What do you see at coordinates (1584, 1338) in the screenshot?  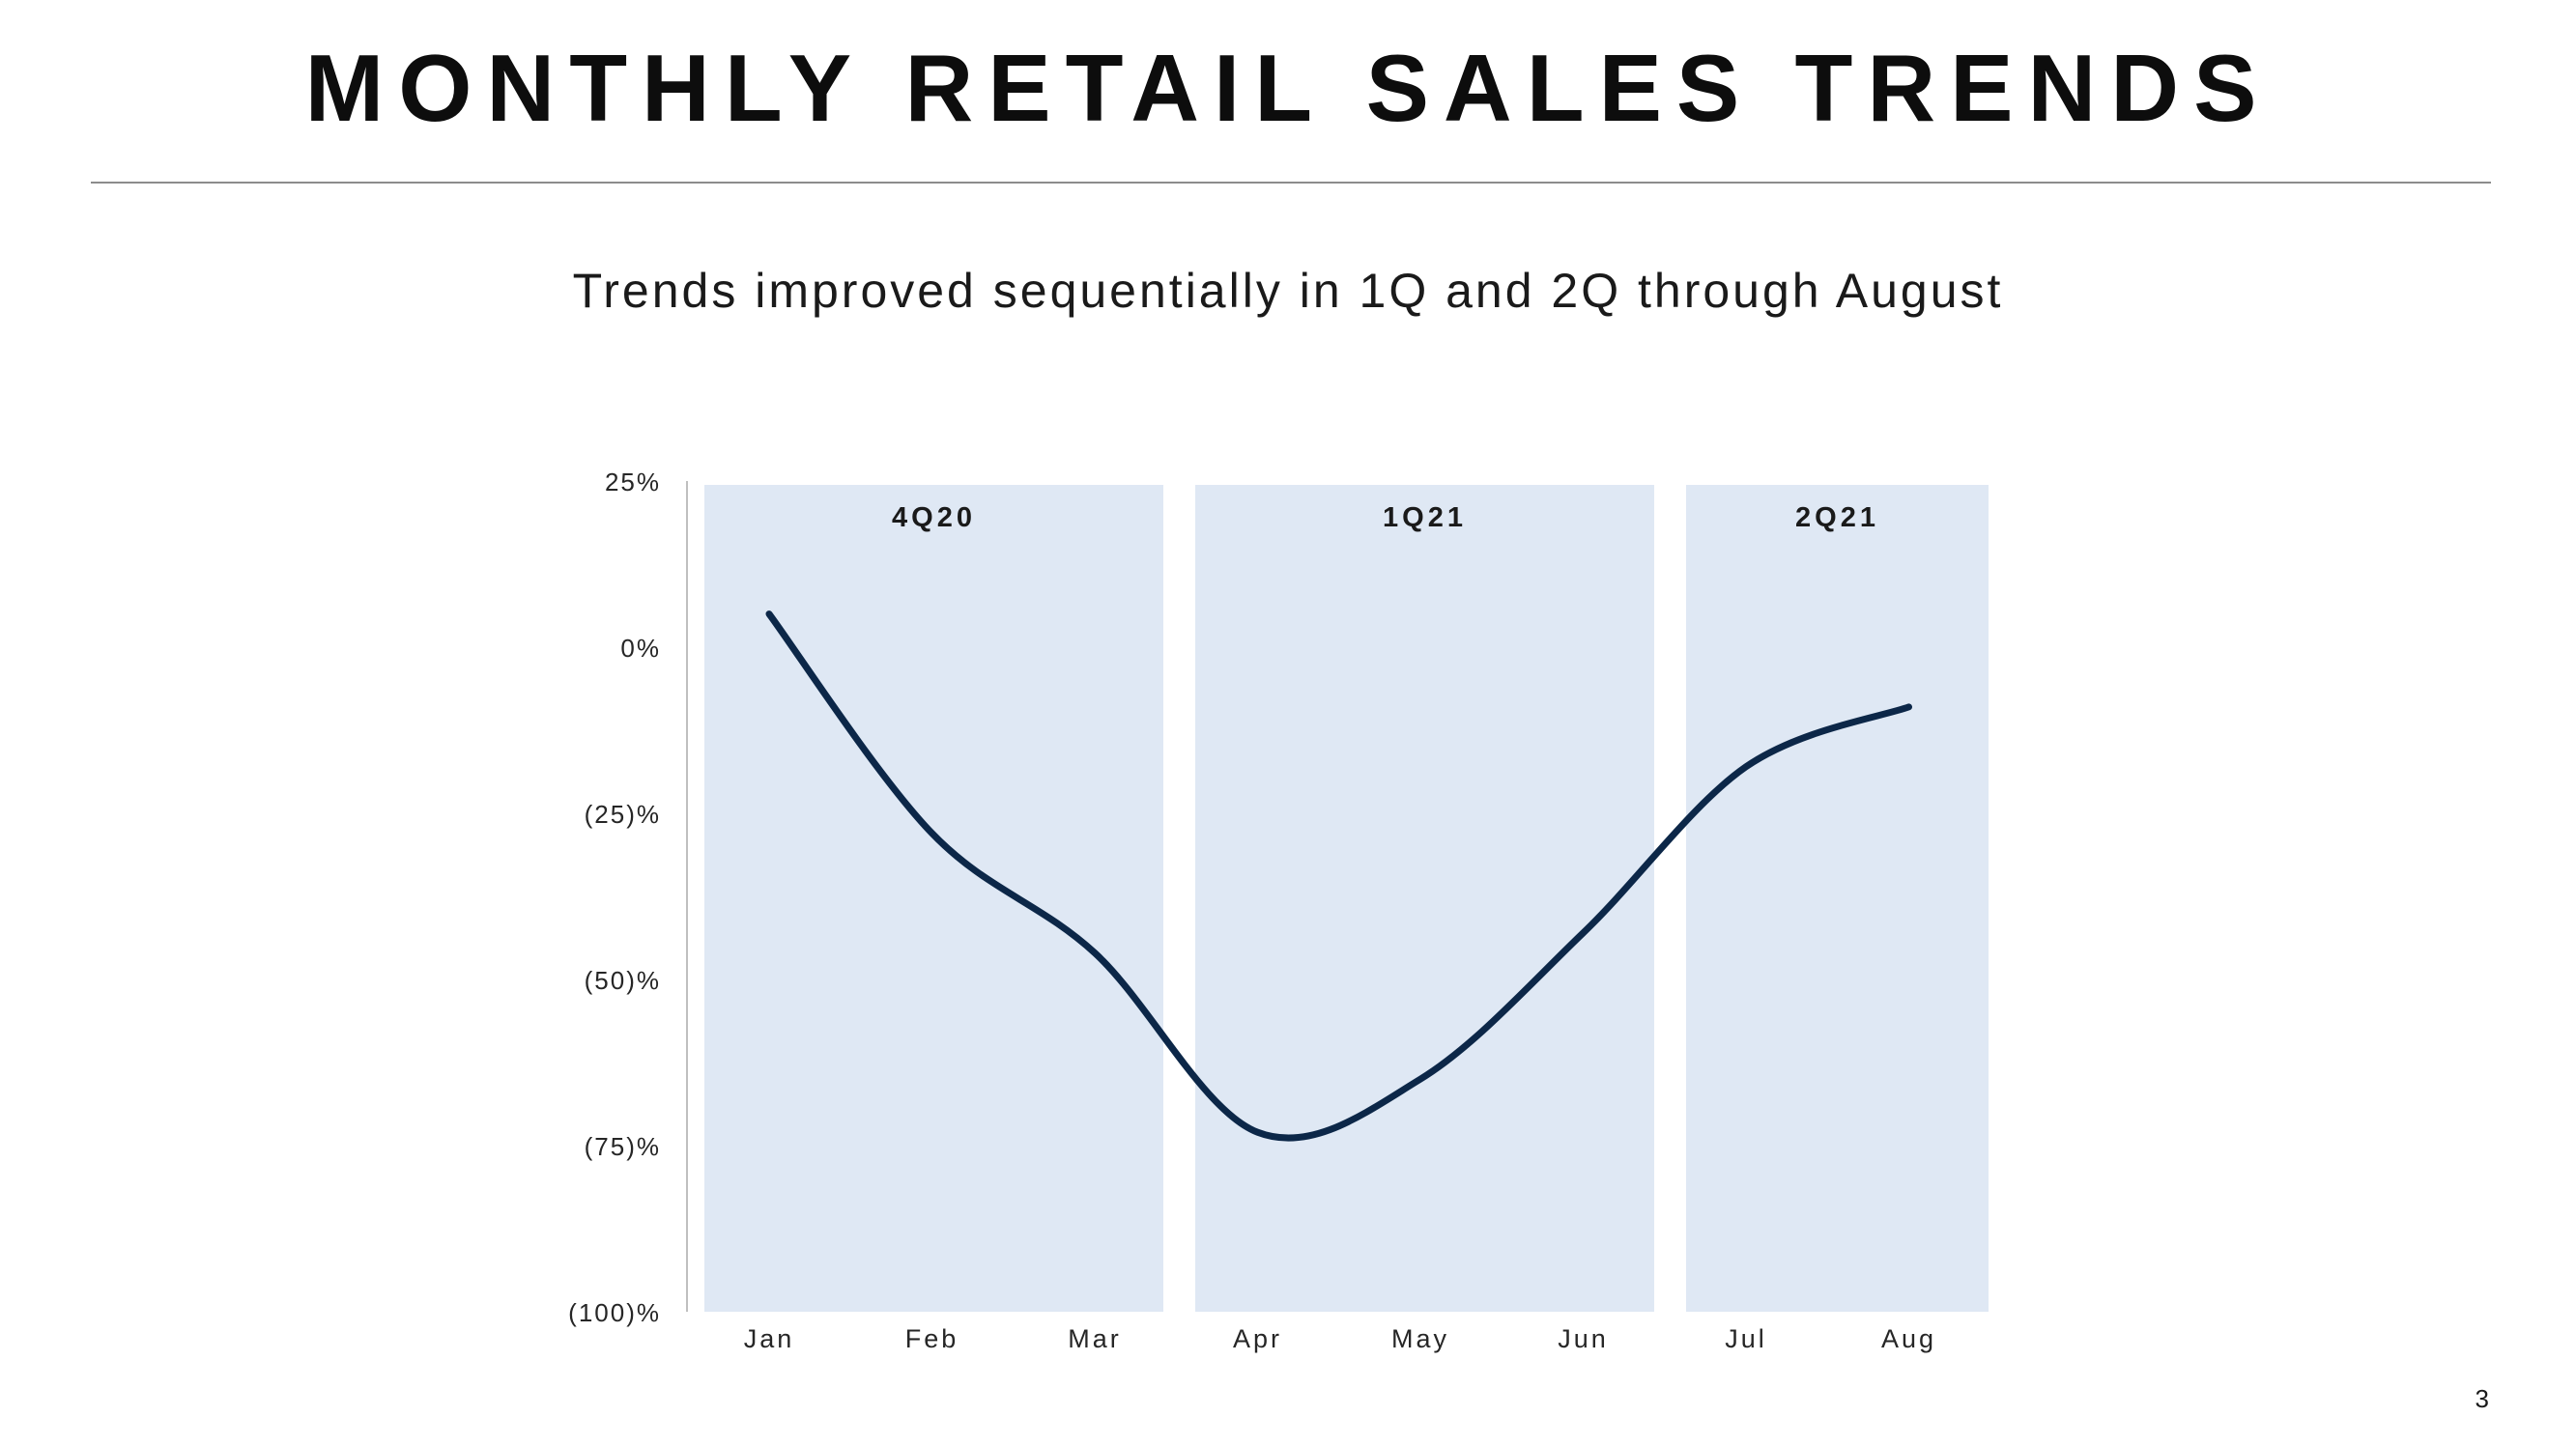 I see `x-tick-label-jun: Jun` at bounding box center [1584, 1338].